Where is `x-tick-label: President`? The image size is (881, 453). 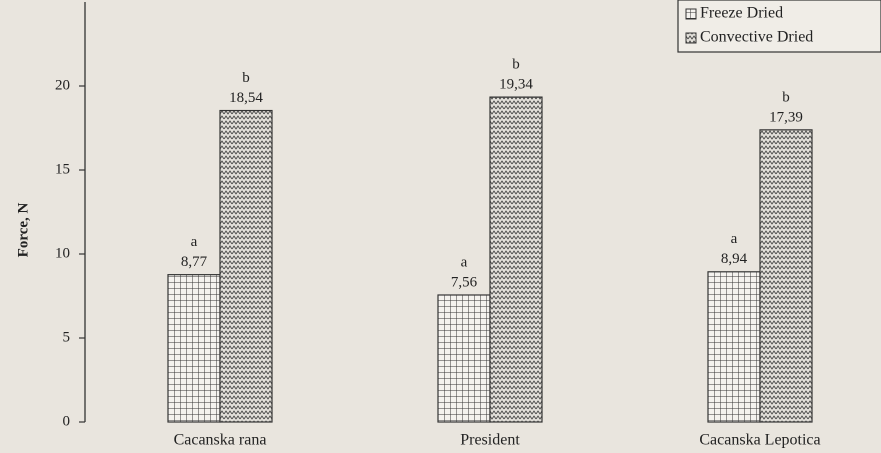 x-tick-label: President is located at coordinates (490, 440).